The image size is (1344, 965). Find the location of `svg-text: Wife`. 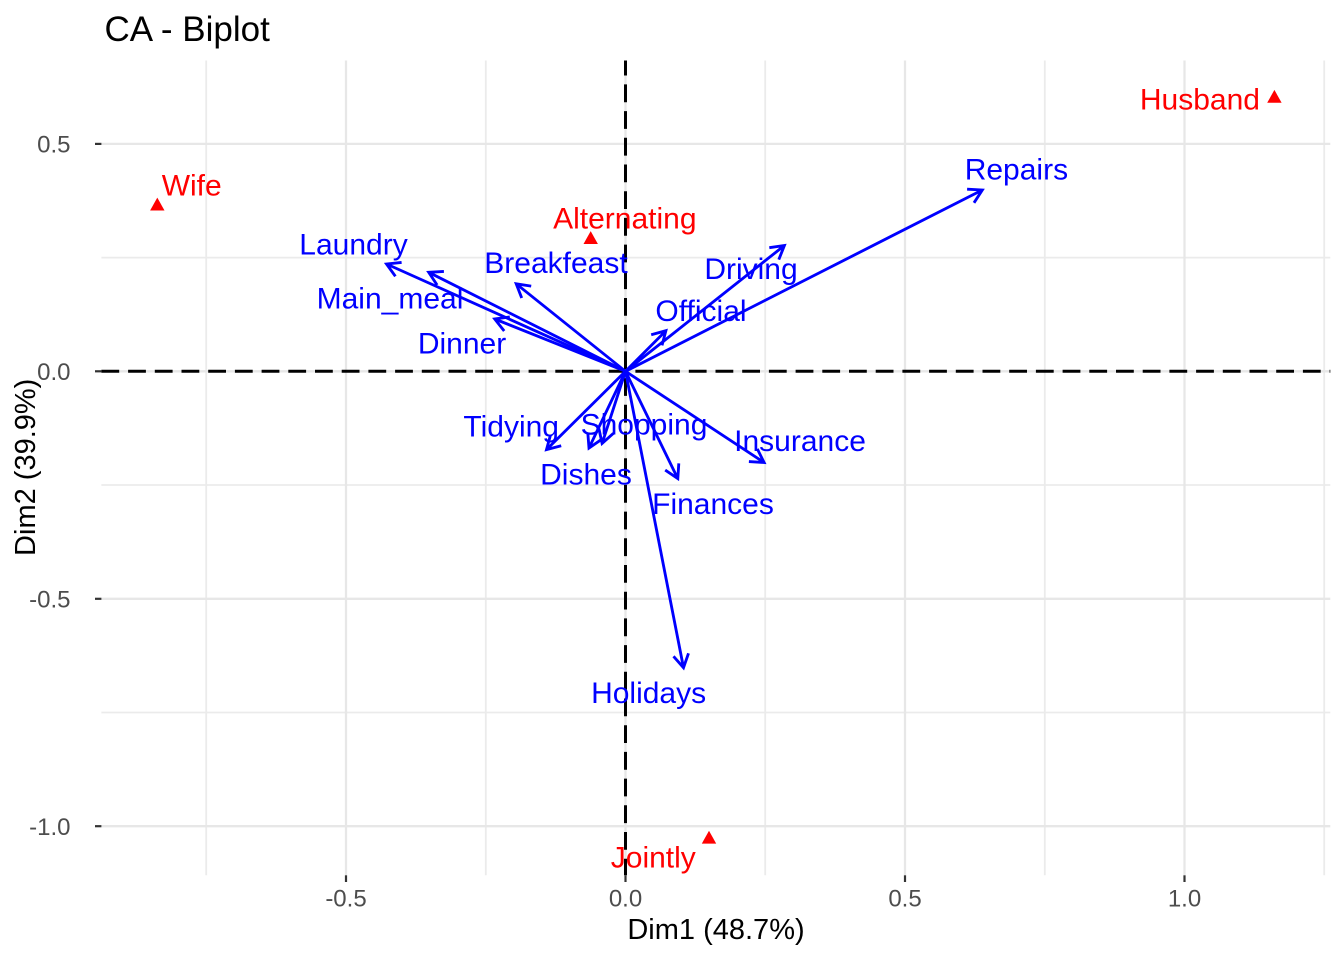

svg-text: Wife is located at coordinates (192, 186).